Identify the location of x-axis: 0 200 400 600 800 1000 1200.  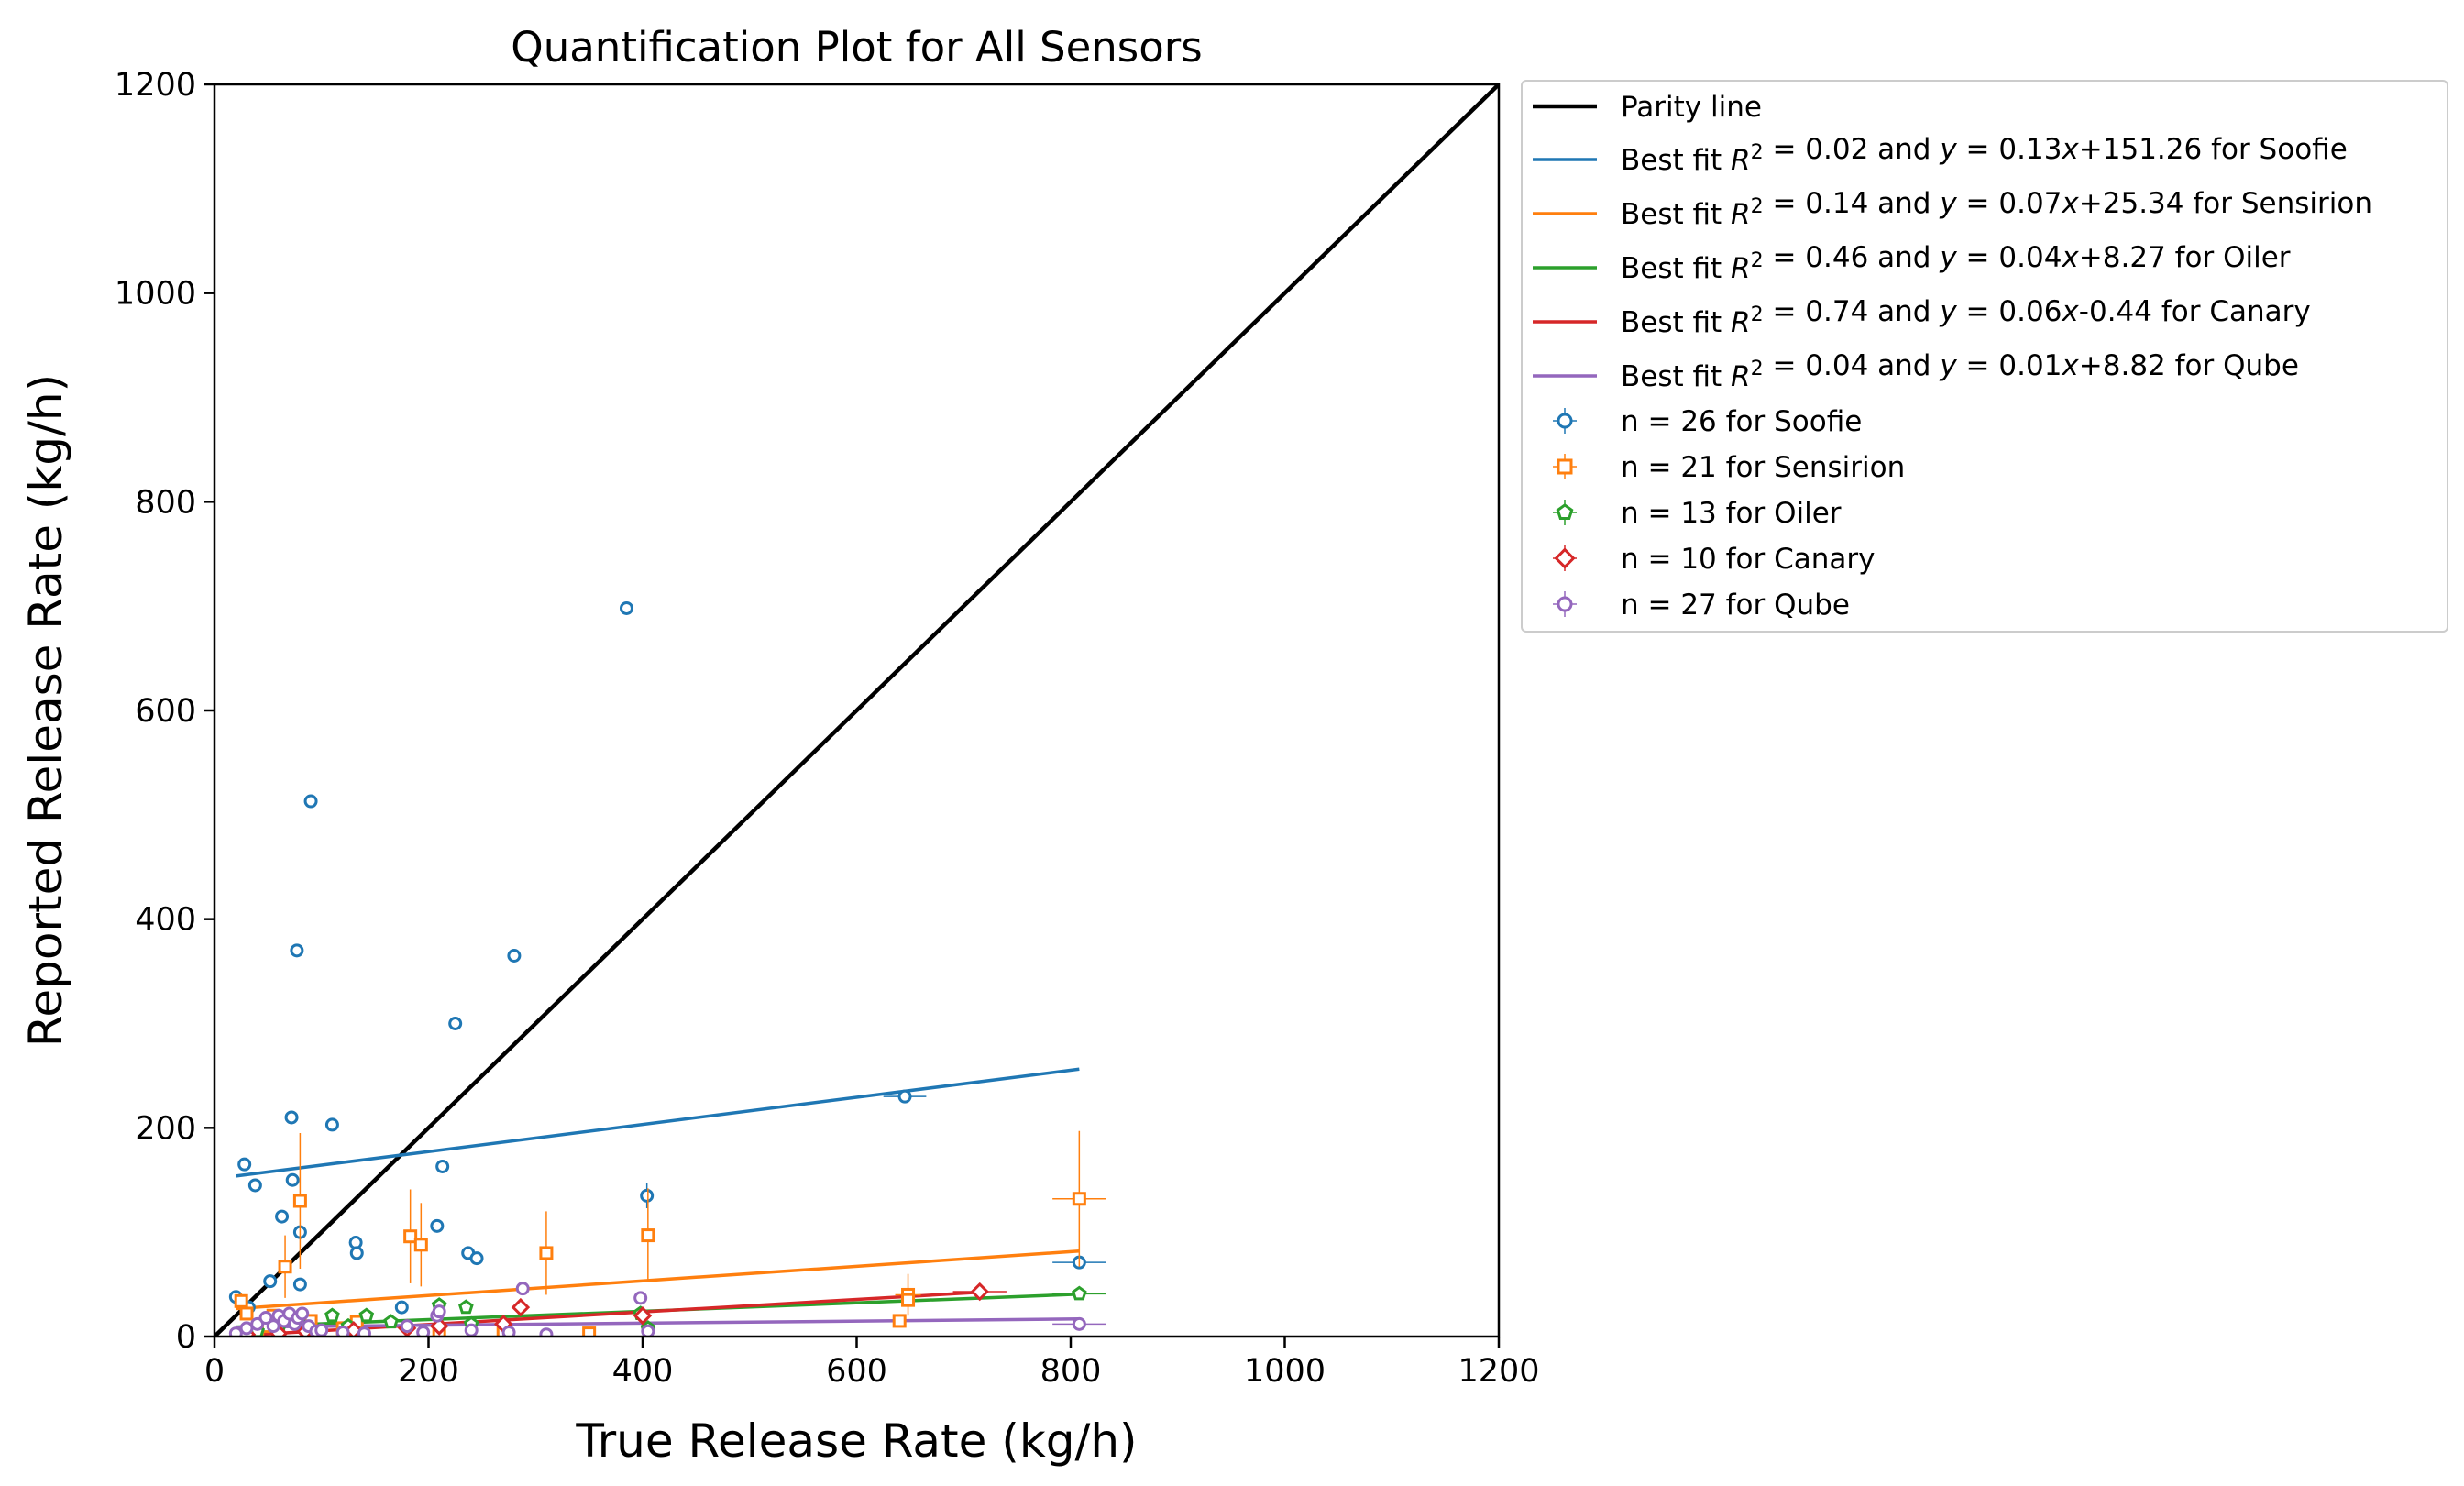
(872, 1363).